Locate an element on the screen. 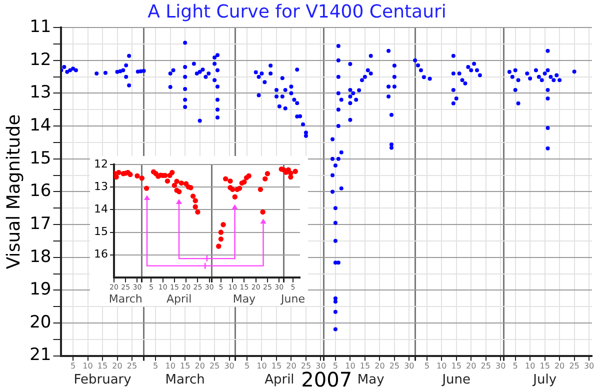 This screenshot has height=390, width=600. y-axis-title: Visual Magnitude is located at coordinates (13, 192).